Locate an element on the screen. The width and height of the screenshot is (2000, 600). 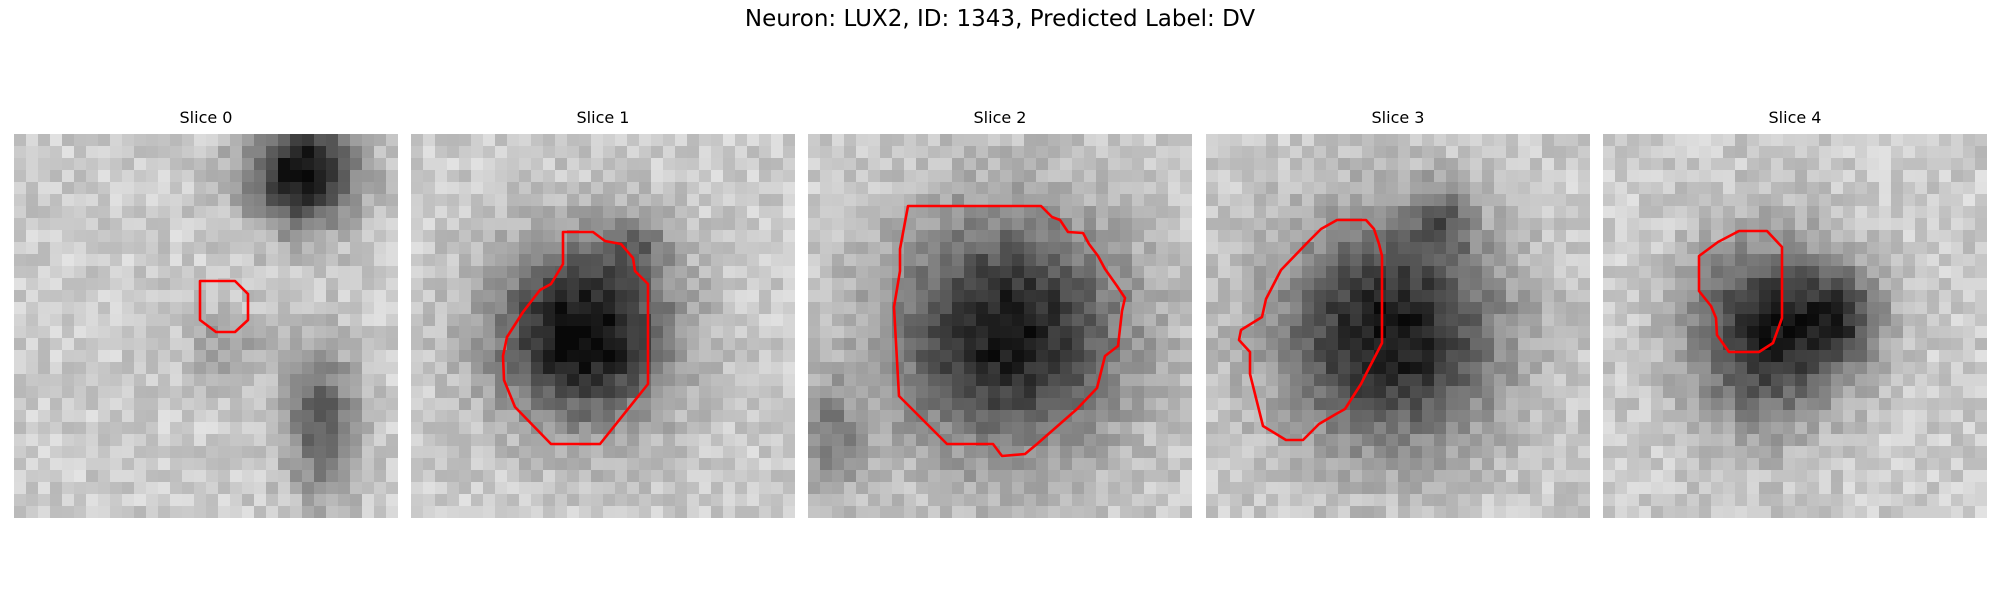
slice-title-0: Slice 0 is located at coordinates (206, 117).